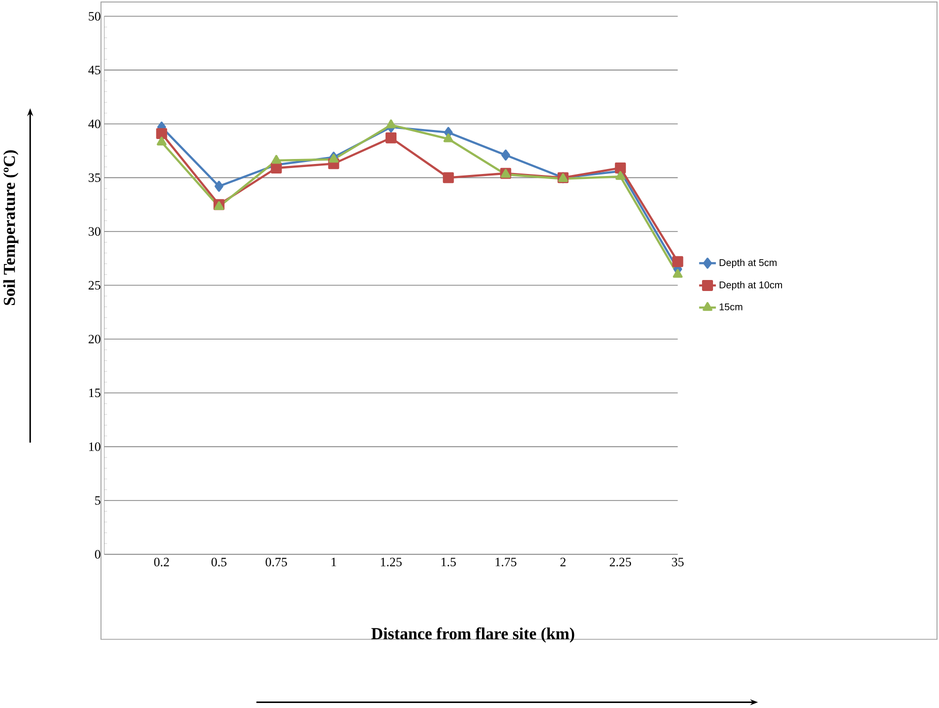  I want to click on x-tick-label: 0.2, so click(161, 562).